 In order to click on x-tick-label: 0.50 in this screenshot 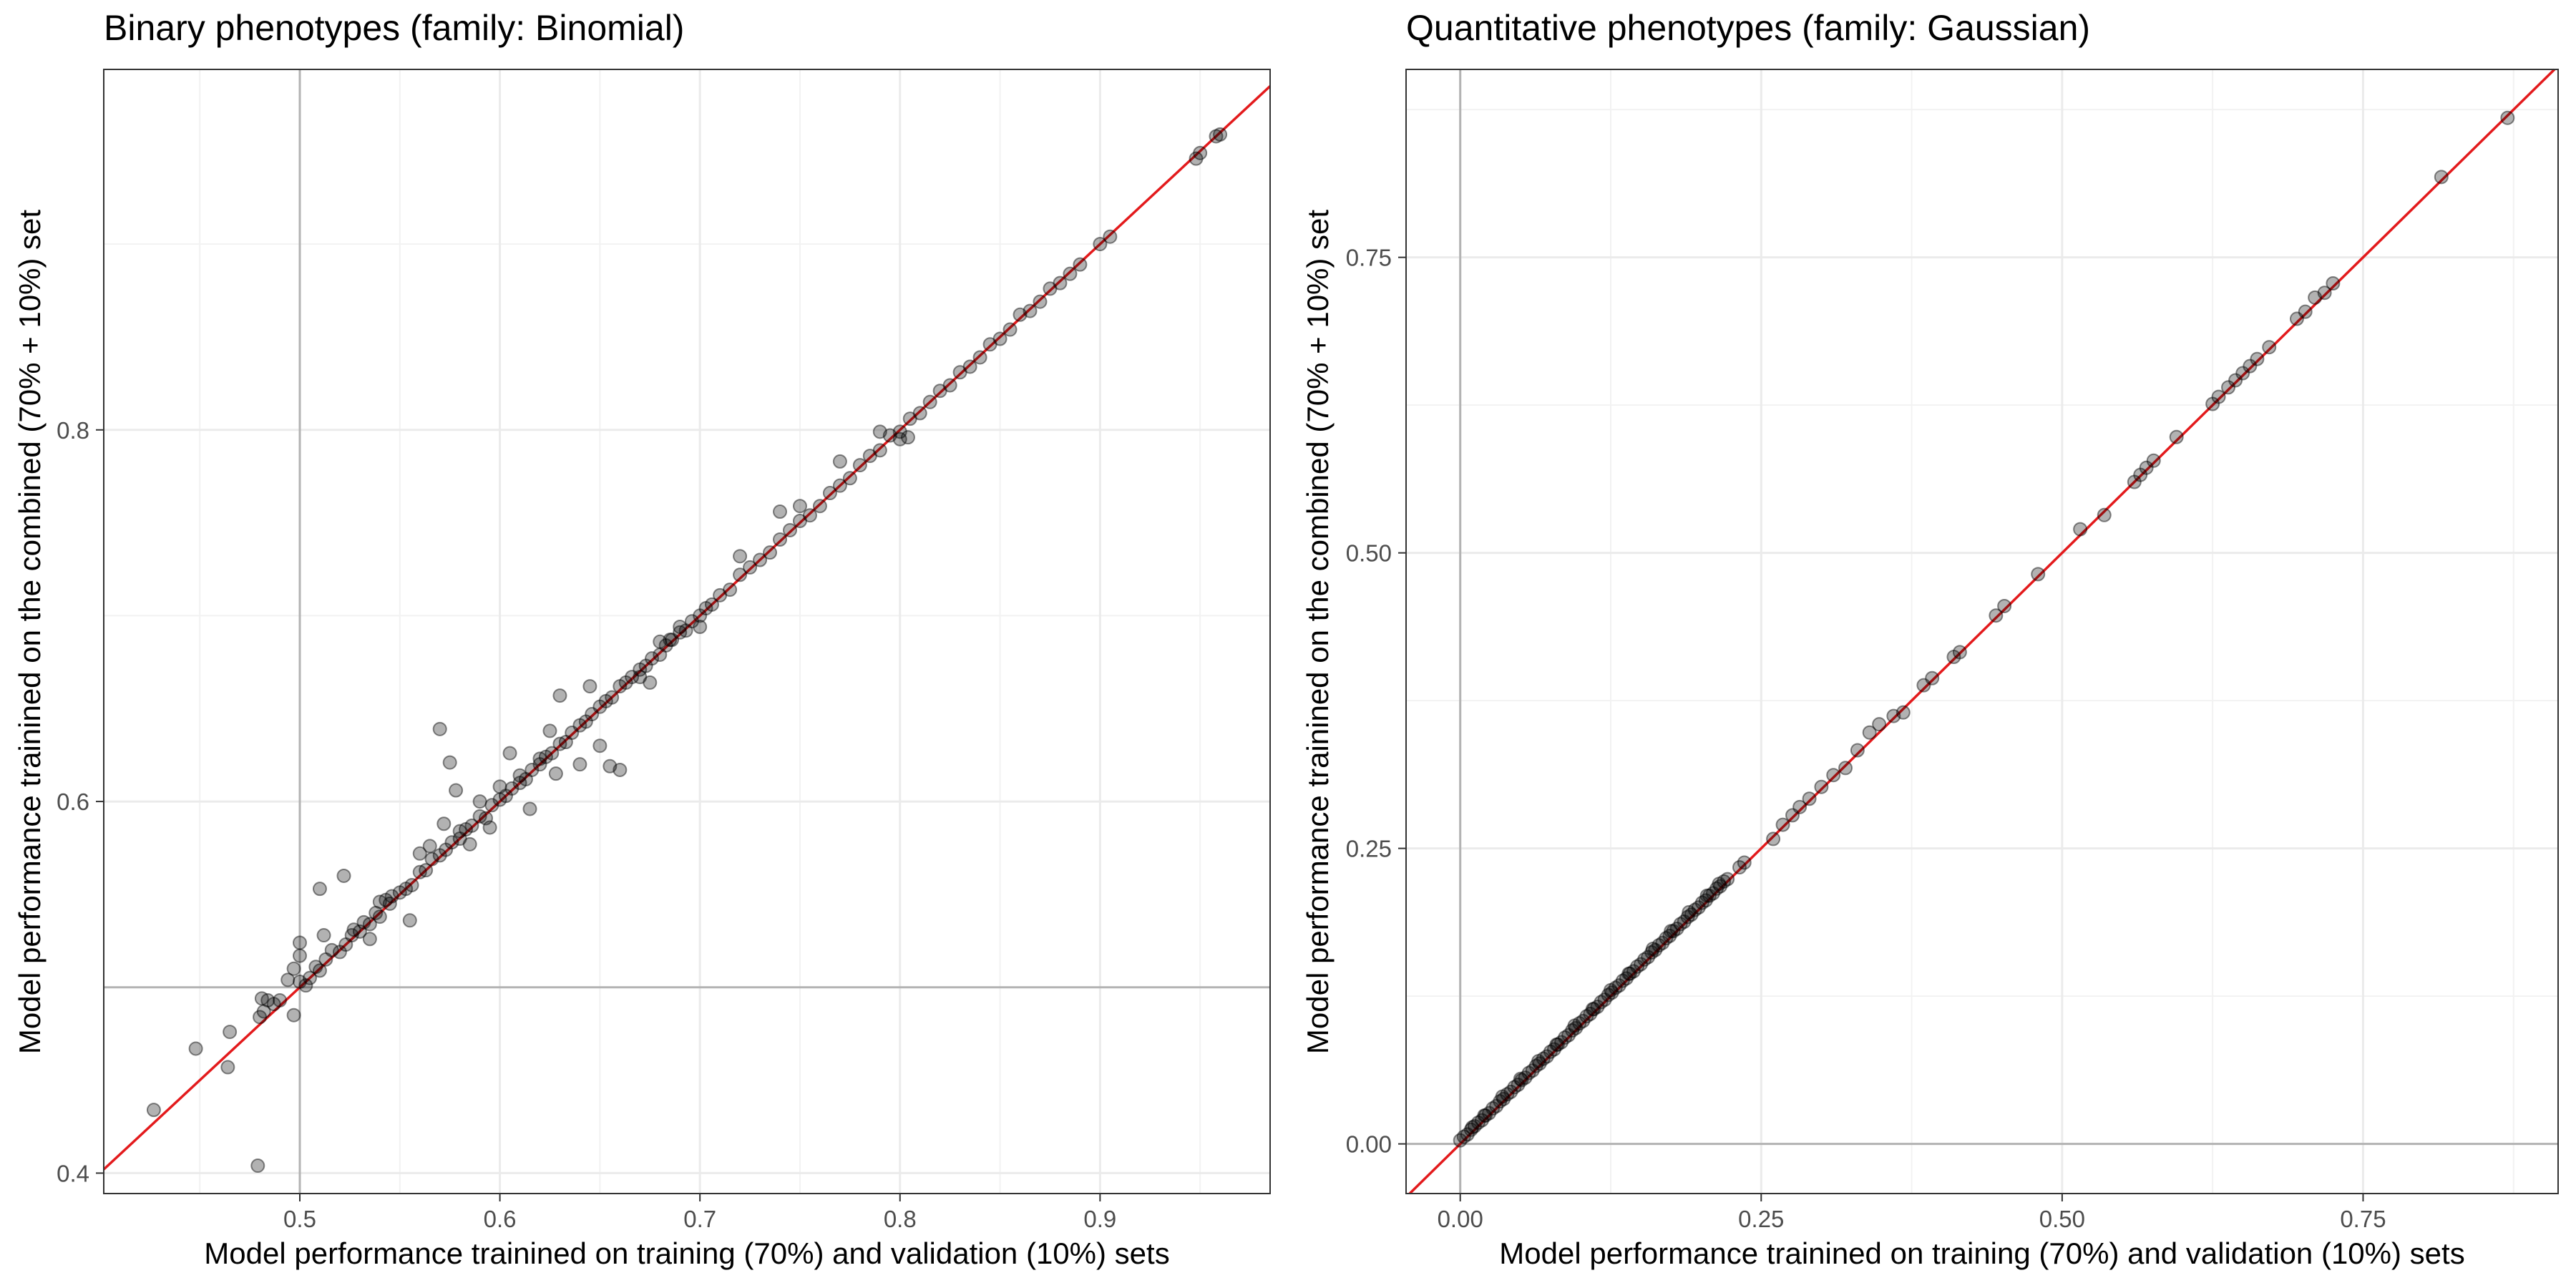, I will do `click(2062, 1219)`.